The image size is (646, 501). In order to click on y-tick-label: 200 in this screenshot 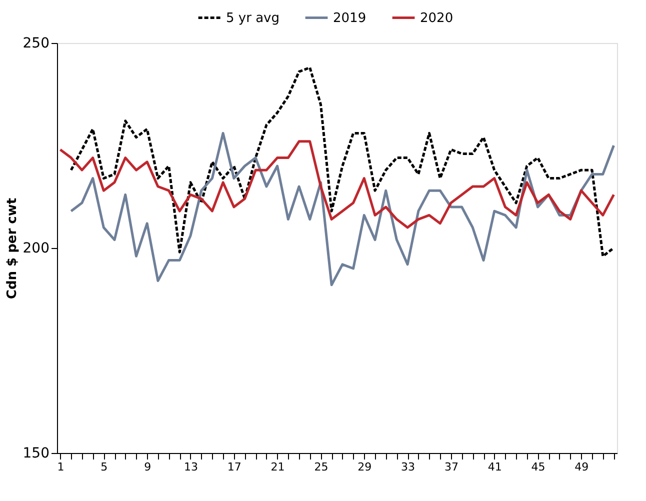, I will do `click(36, 248)`.